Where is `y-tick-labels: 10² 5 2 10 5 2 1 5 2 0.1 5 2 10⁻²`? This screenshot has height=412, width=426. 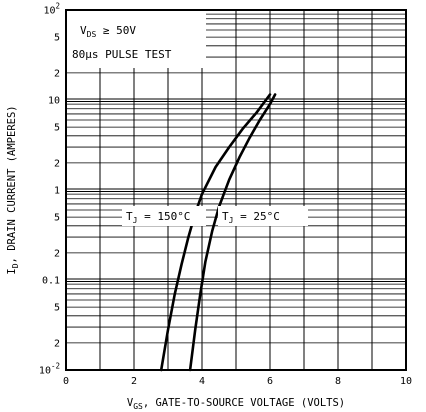 y-tick-labels: 10² 5 2 10 5 2 1 5 2 0.1 5 2 10⁻² is located at coordinates (49, 189).